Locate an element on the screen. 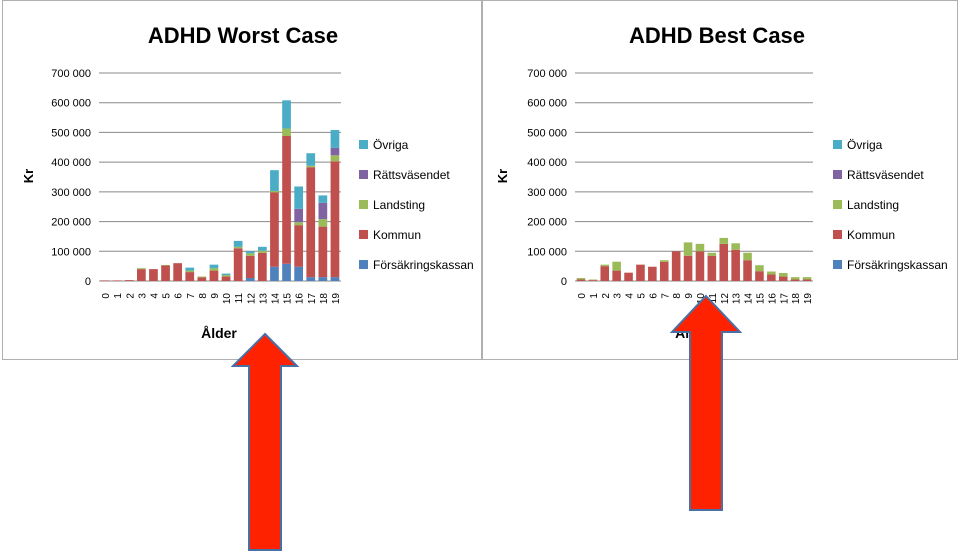 The height and width of the screenshot is (557, 959). legend-label: Rättsväsendet is located at coordinates (411, 175).